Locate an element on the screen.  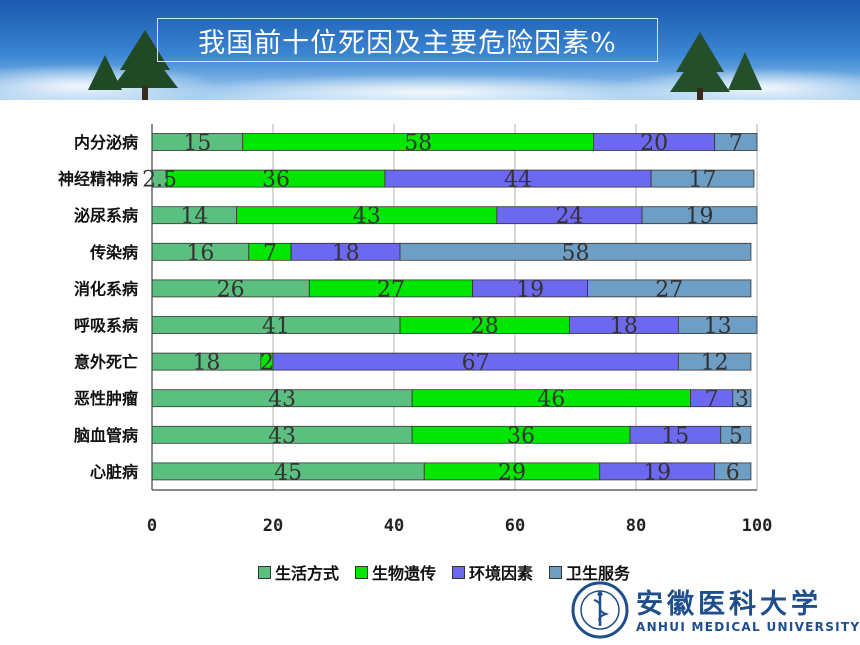
legend-label-environment: 环境因素 is located at coordinates (501, 573).